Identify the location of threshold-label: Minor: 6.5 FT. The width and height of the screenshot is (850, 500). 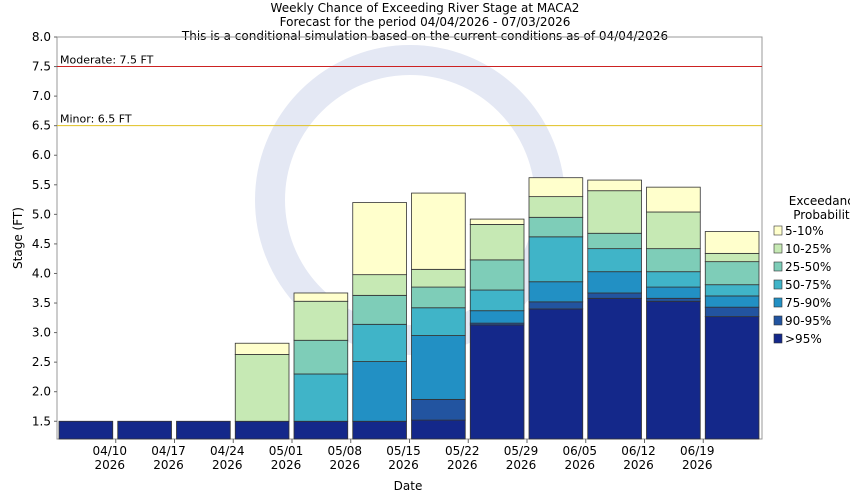
(96, 119).